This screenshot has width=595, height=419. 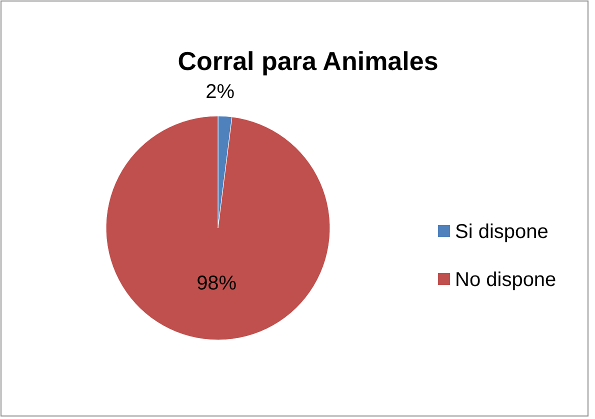 I want to click on legend-label: No dispone, so click(x=505, y=280).